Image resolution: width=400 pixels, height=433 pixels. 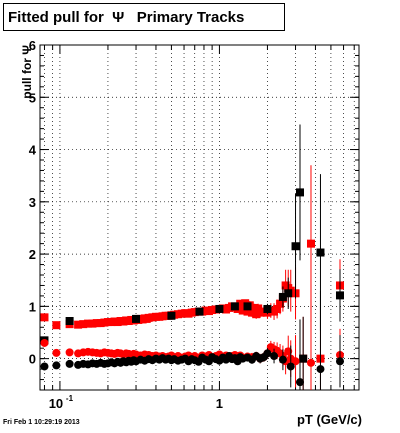 I want to click on chart-title: Fitted pull for Ψ Primary Tracks, so click(x=144, y=17).